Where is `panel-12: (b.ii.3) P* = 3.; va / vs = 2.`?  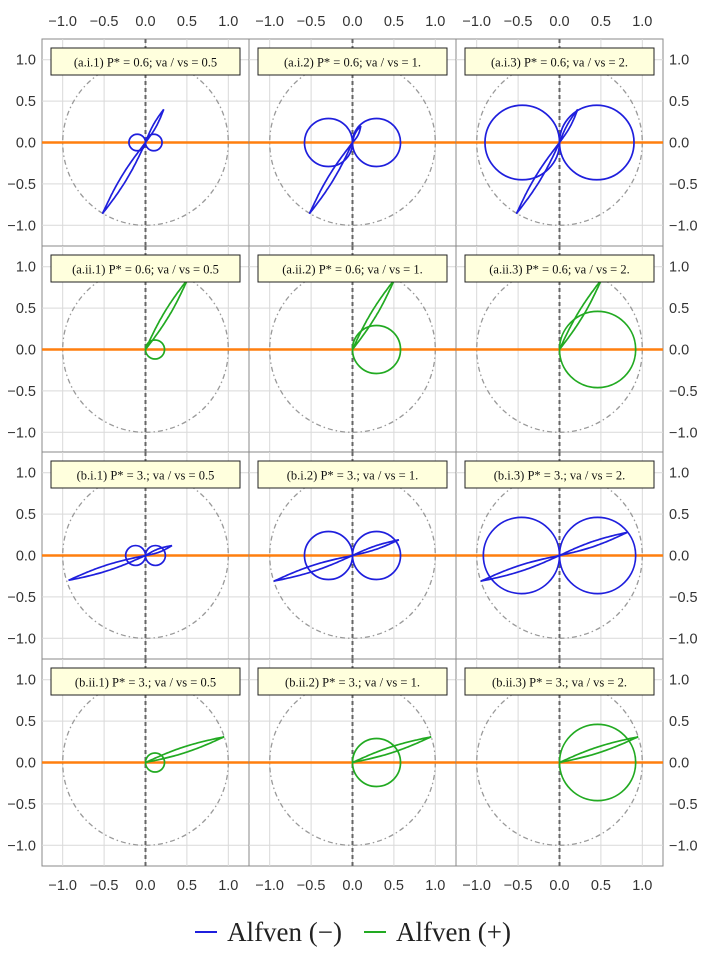 panel-12: (b.ii.3) P* = 3.; va / vs = 2. is located at coordinates (559, 762).